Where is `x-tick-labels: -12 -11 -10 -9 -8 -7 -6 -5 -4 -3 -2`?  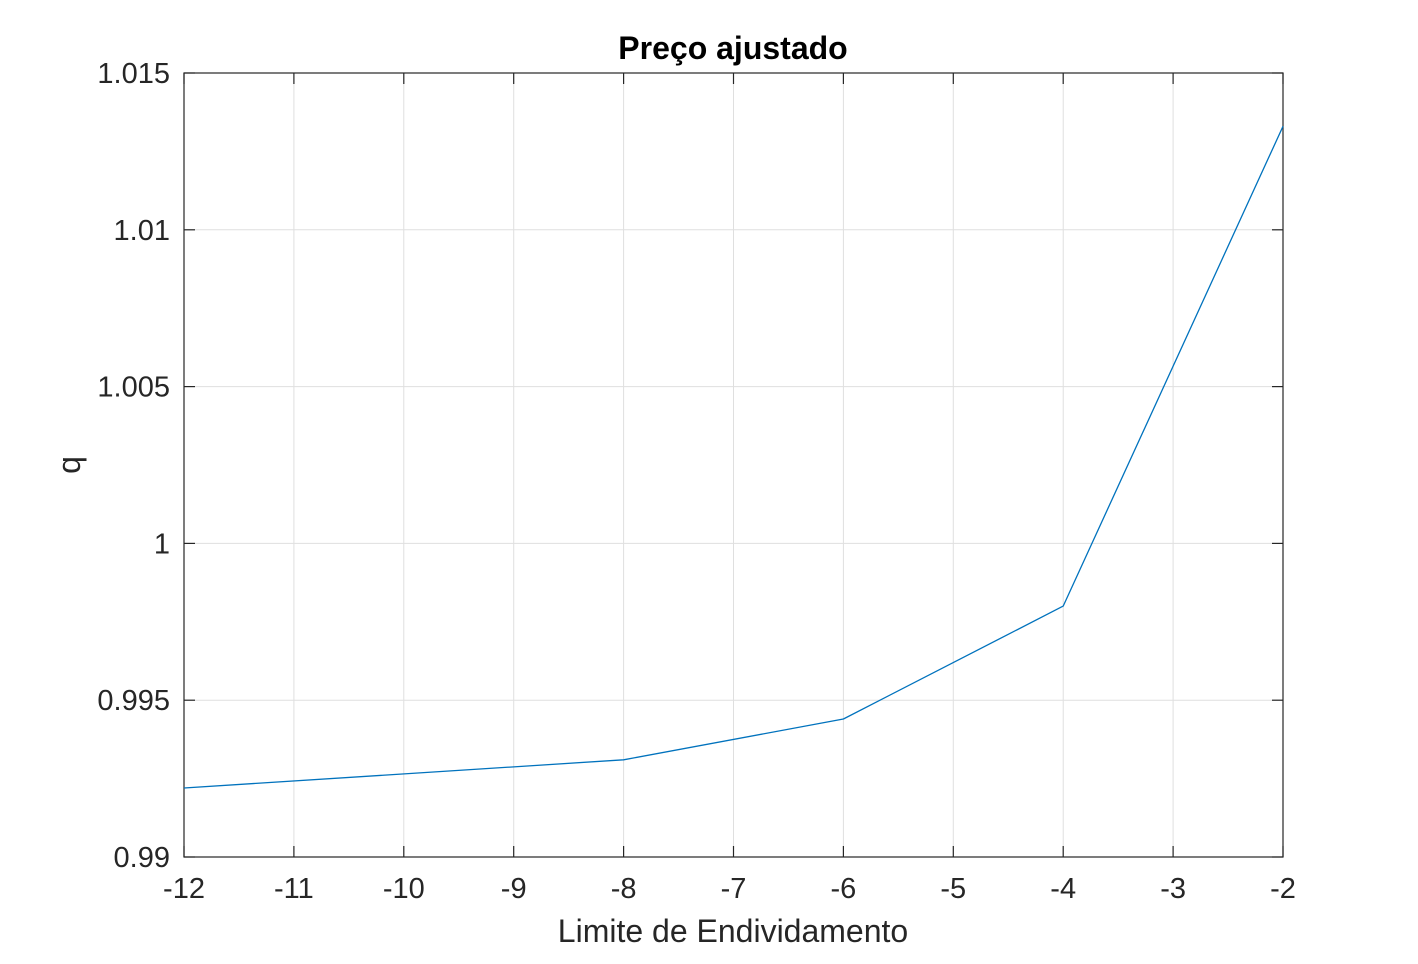 x-tick-labels: -12 -11 -10 -9 -8 -7 -6 -5 -4 -3 -2 is located at coordinates (729, 889).